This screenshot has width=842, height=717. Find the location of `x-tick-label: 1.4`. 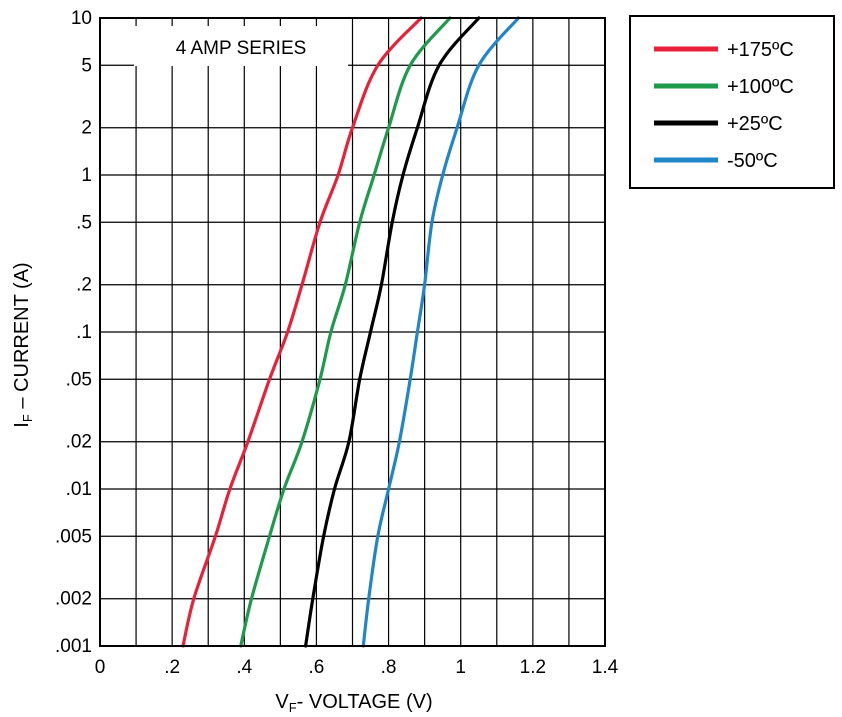

x-tick-label: 1.4 is located at coordinates (605, 667).